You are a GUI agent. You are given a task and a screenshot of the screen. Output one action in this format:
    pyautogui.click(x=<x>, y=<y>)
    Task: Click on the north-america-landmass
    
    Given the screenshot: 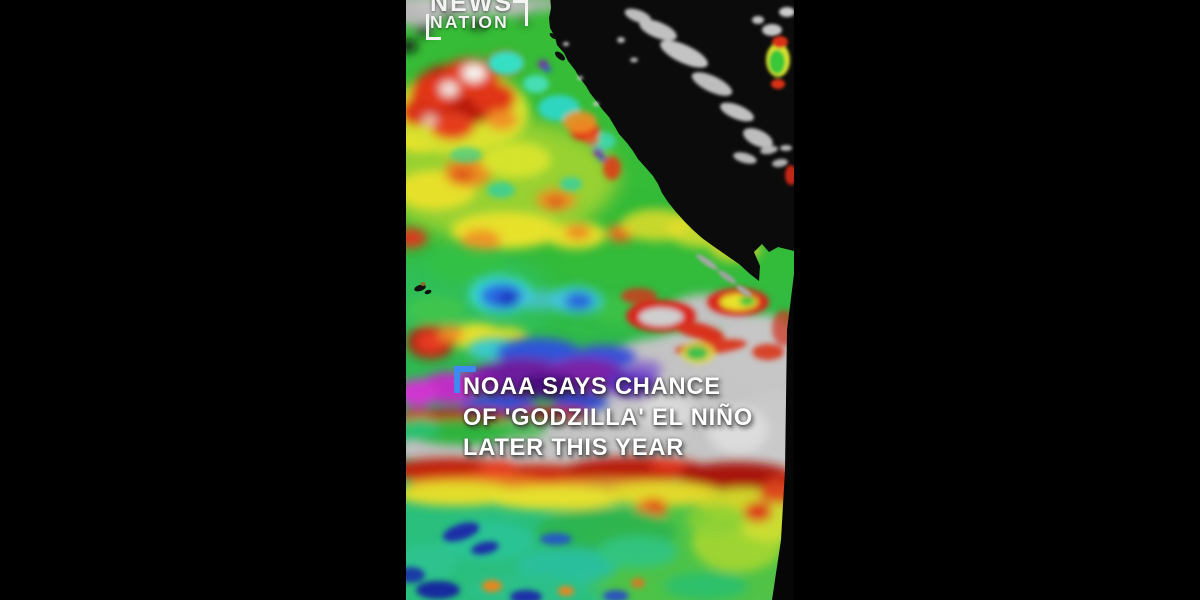 What is the action you would take?
    pyautogui.click(x=671, y=140)
    